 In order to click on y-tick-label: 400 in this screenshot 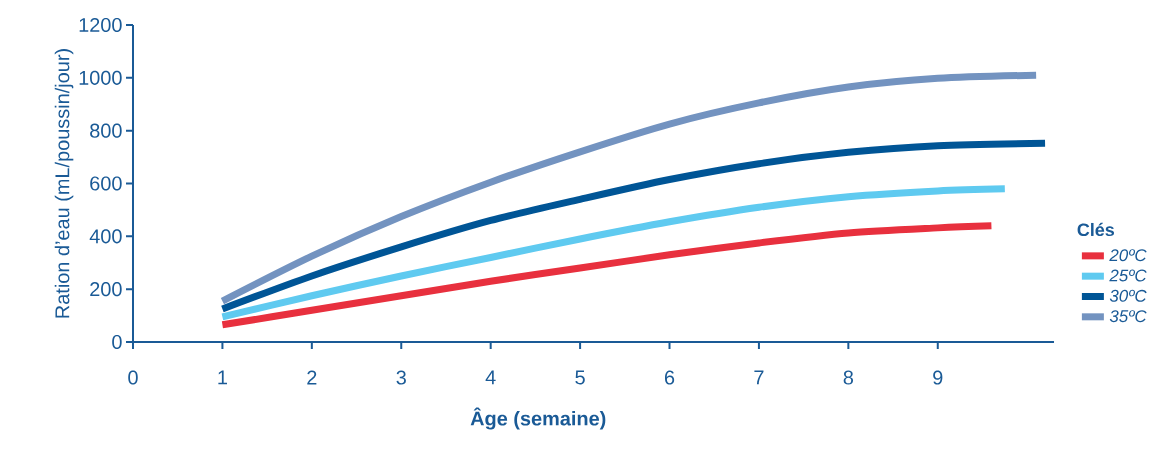, I will do `click(105, 236)`.